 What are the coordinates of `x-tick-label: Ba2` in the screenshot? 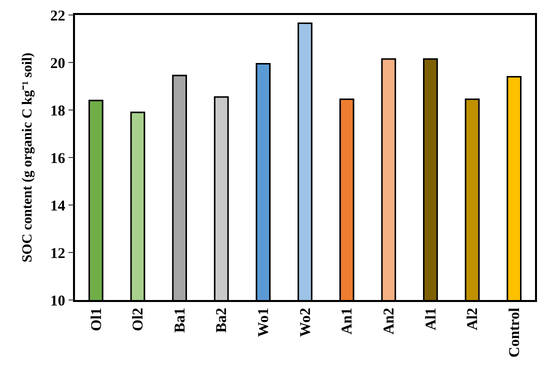 It's located at (222, 320).